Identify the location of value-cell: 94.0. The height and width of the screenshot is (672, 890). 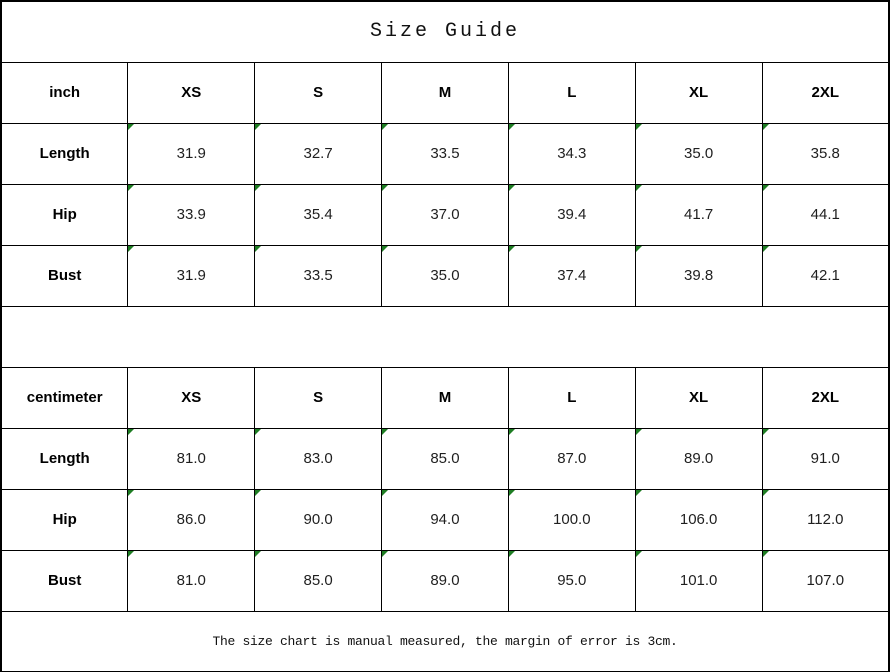
(445, 519).